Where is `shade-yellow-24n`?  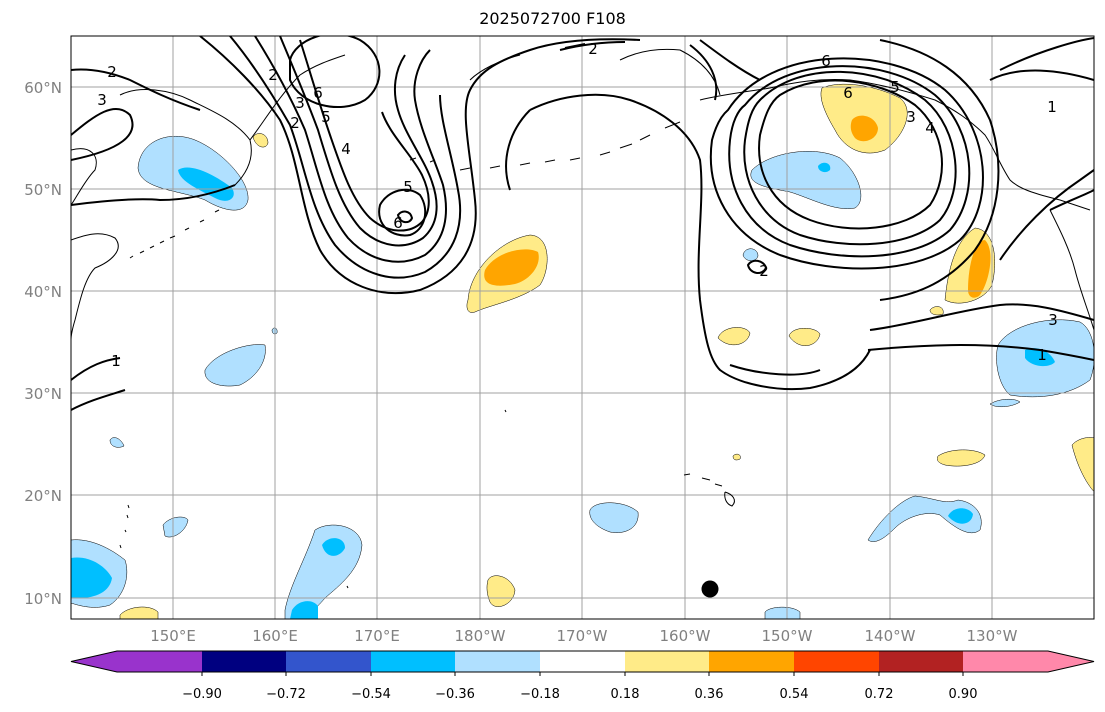 shade-yellow-24n is located at coordinates (961, 458).